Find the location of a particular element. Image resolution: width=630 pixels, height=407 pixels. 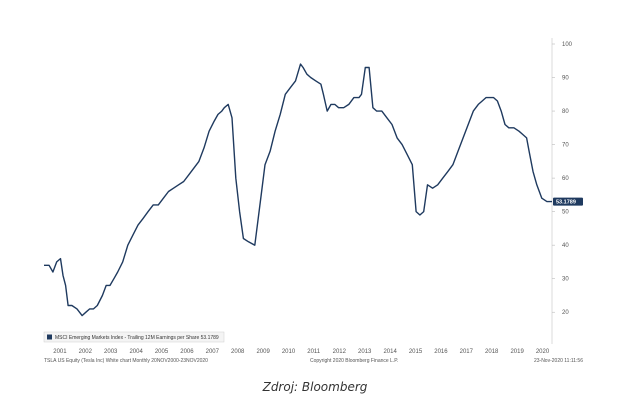

x-tick-label: 2008 is located at coordinates (238, 352).